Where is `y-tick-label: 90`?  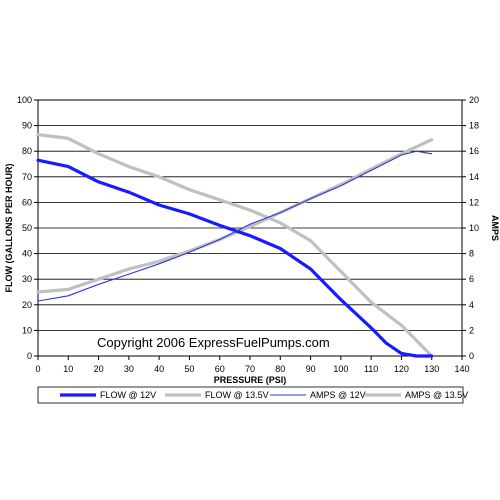 y-tick-label: 90 is located at coordinates (27, 126).